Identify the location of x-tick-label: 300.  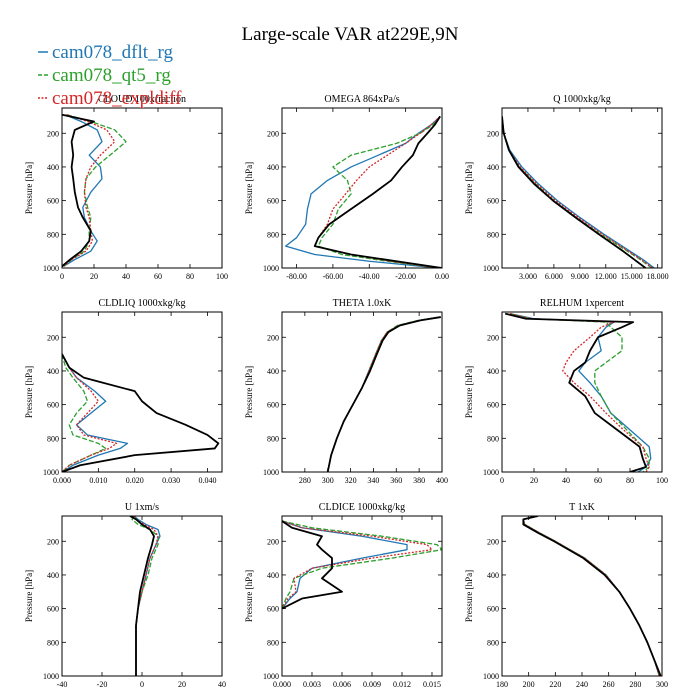
(662, 684).